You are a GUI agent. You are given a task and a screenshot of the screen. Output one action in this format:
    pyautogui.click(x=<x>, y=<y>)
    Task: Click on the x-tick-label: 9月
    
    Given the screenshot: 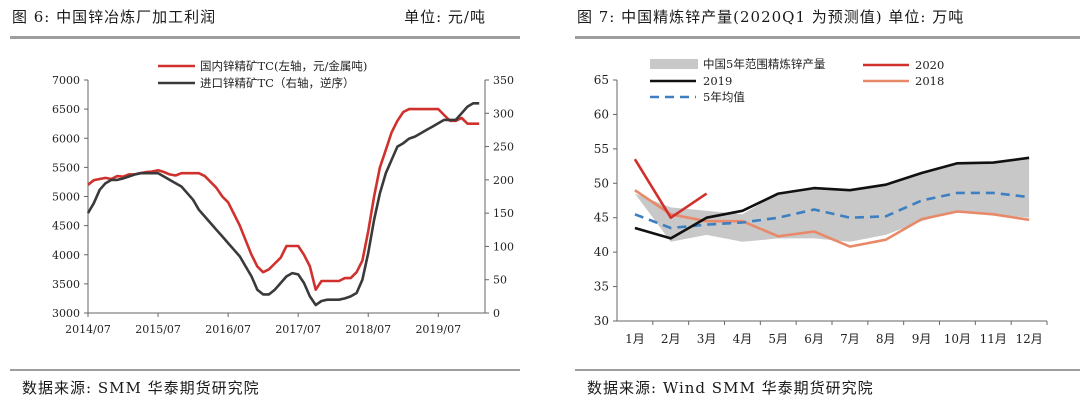 What is the action you would take?
    pyautogui.click(x=922, y=339)
    